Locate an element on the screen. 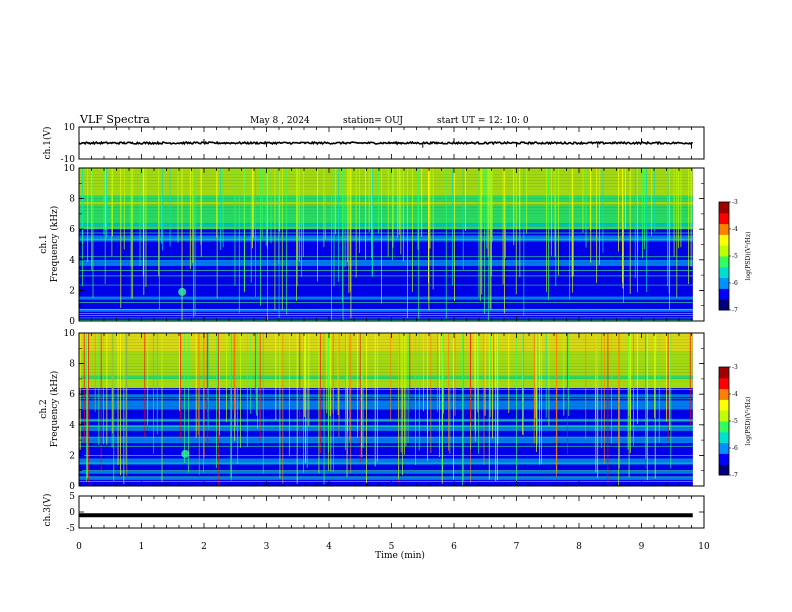  y-tick-label: 8 is located at coordinates (72, 200).